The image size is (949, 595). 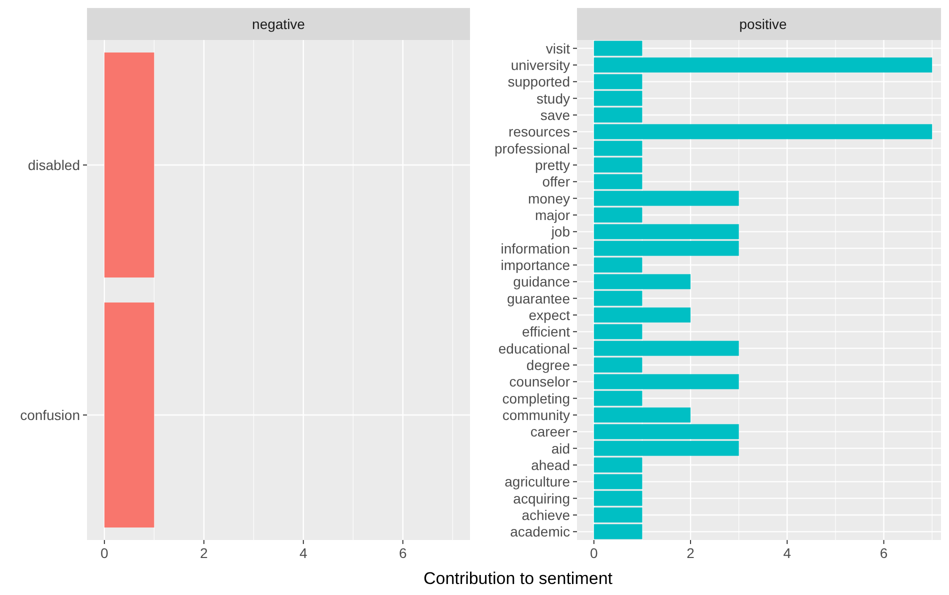 I want to click on y-tick-label: achieve, so click(x=546, y=515).